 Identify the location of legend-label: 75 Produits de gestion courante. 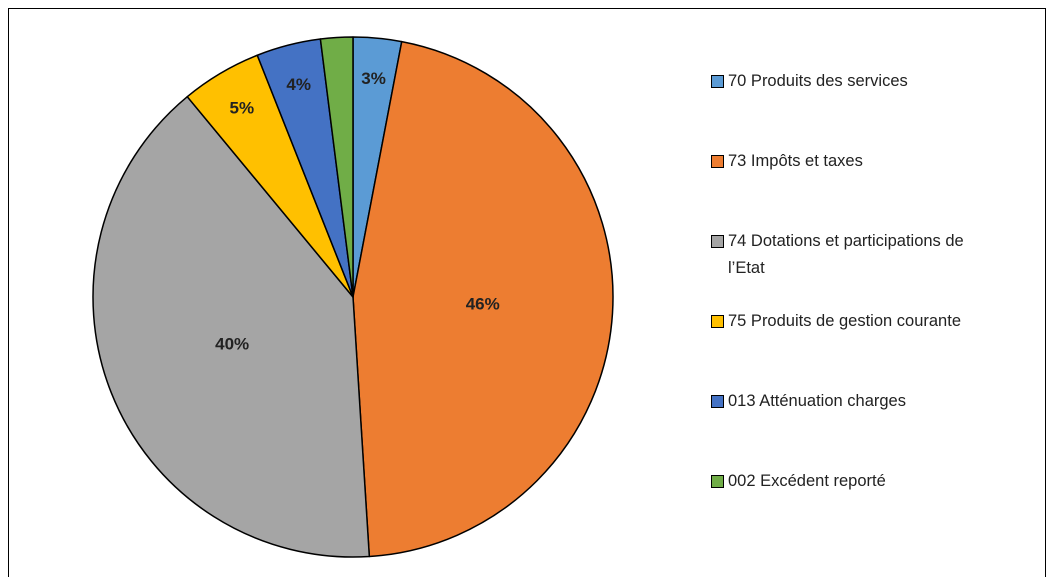
(844, 321).